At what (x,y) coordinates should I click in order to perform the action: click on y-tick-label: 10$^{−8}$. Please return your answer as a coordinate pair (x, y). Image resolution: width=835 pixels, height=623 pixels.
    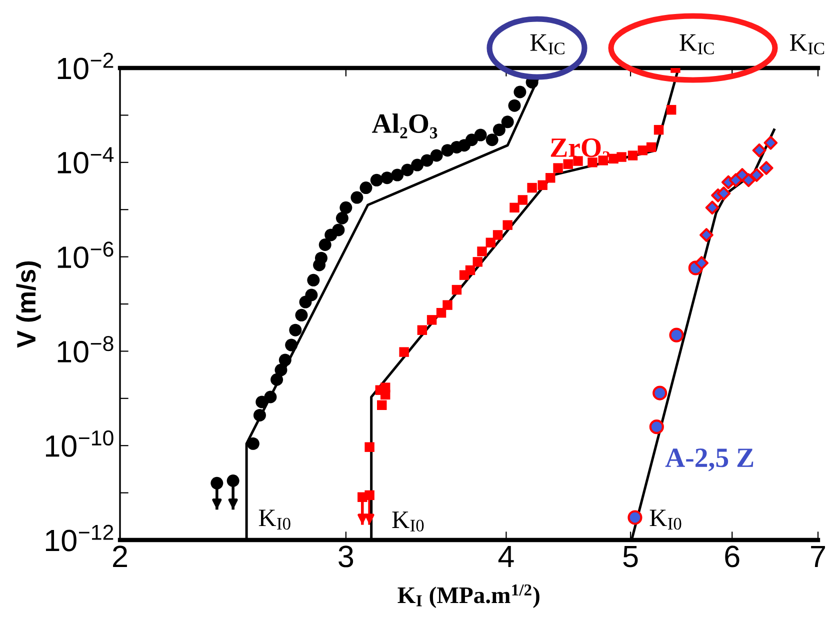
    Looking at the image, I should click on (86, 349).